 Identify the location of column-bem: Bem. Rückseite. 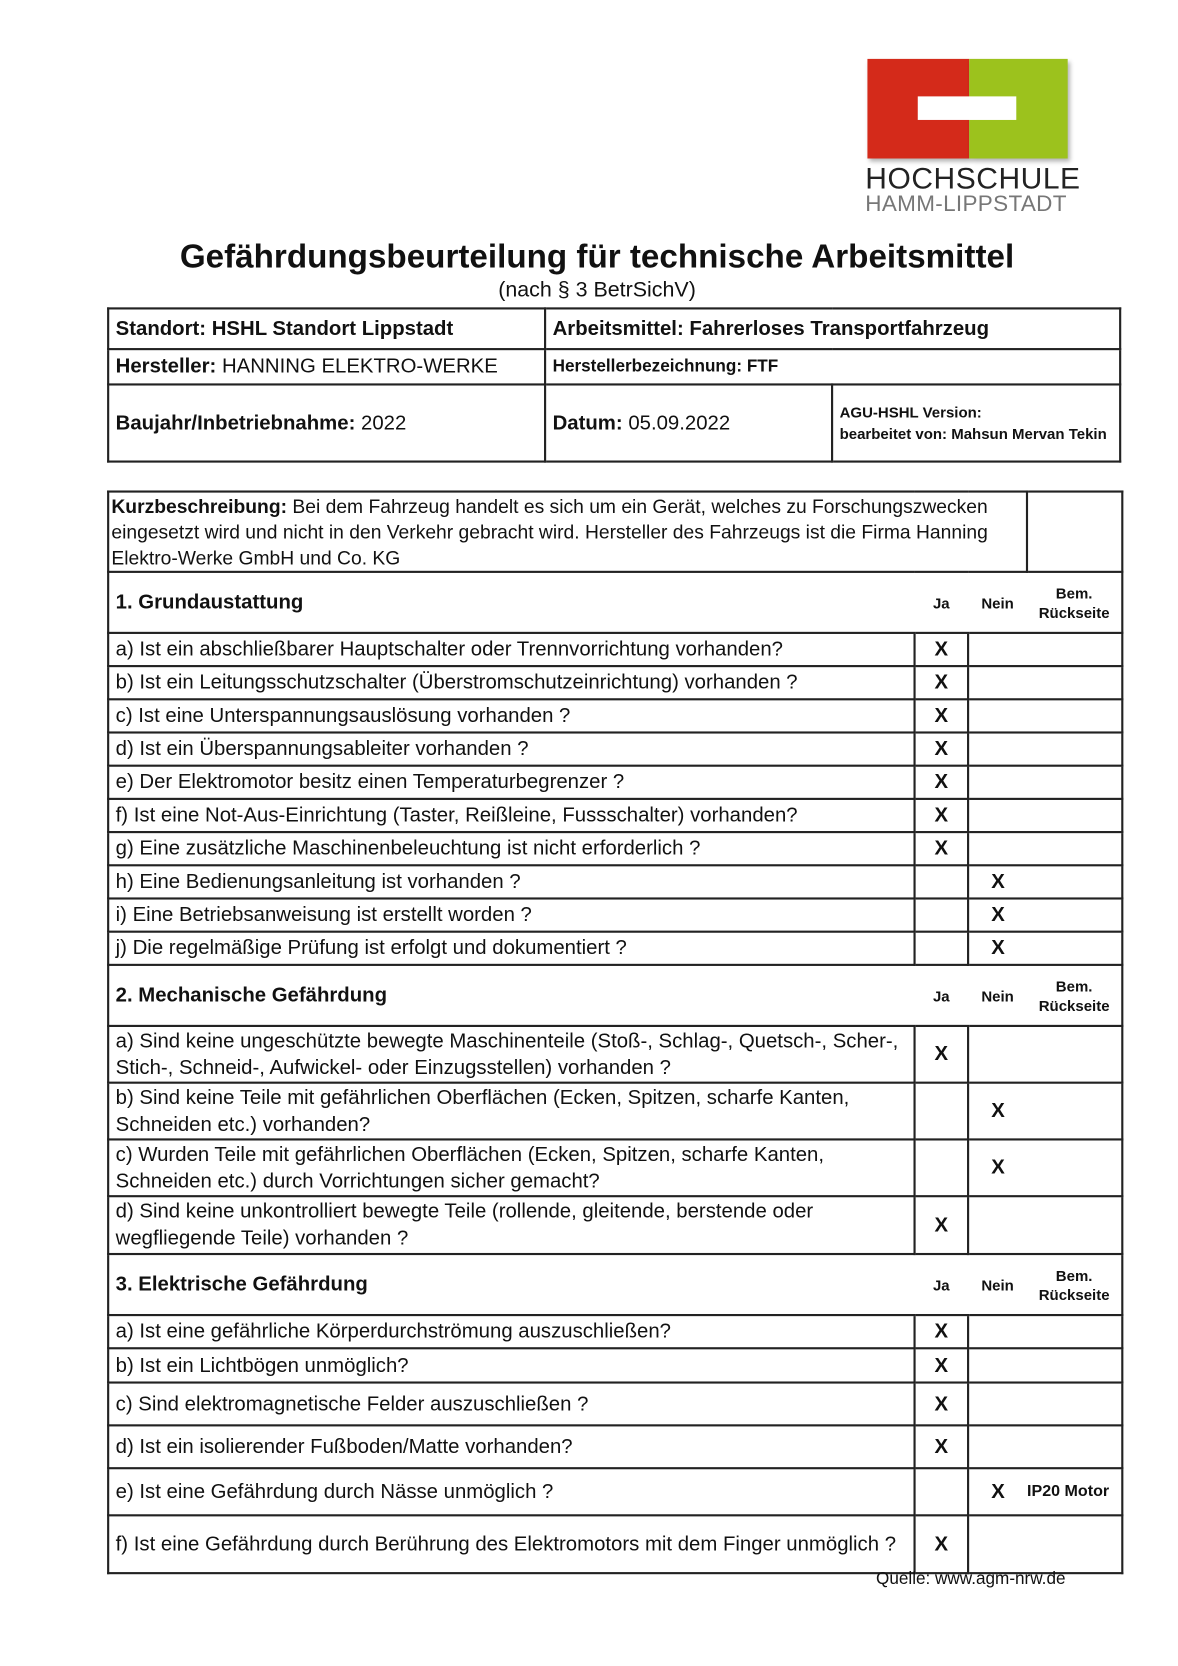
(1075, 995).